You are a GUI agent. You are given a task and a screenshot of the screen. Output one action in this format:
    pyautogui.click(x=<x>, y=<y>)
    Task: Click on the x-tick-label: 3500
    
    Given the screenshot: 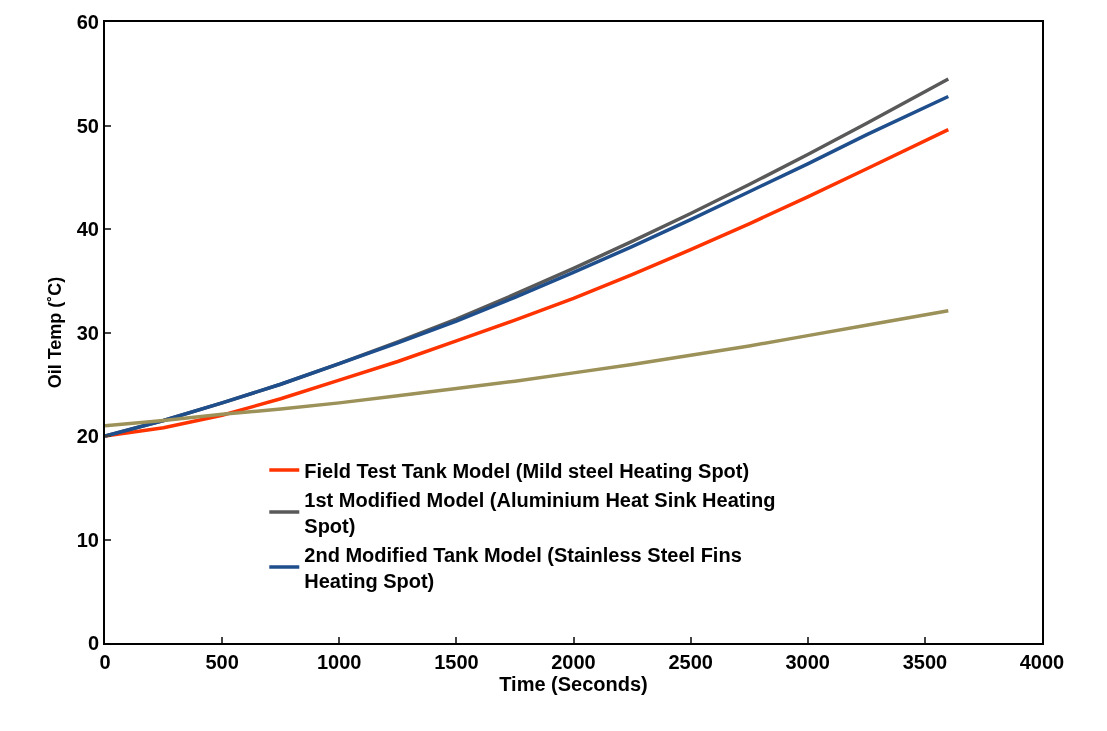 What is the action you would take?
    pyautogui.click(x=925, y=662)
    